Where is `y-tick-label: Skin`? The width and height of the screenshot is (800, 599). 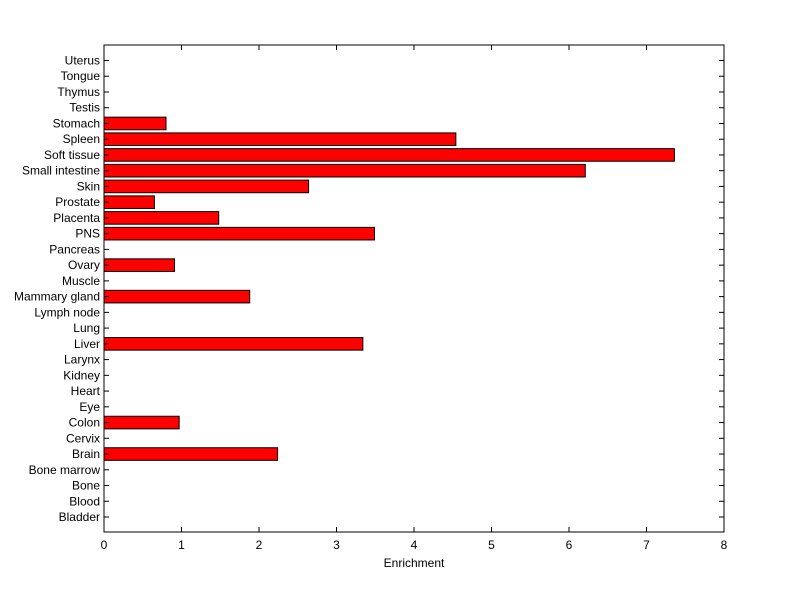 y-tick-label: Skin is located at coordinates (88, 186).